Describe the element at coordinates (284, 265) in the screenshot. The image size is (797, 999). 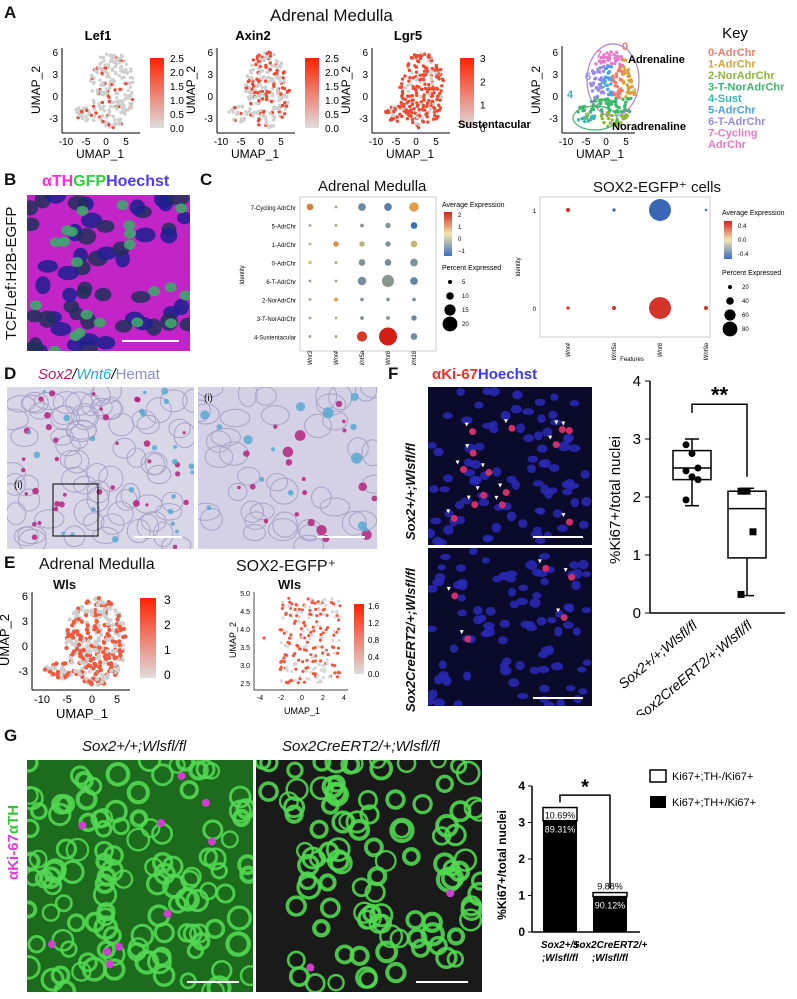
I see `identity-label: 0-AdrChr` at that location.